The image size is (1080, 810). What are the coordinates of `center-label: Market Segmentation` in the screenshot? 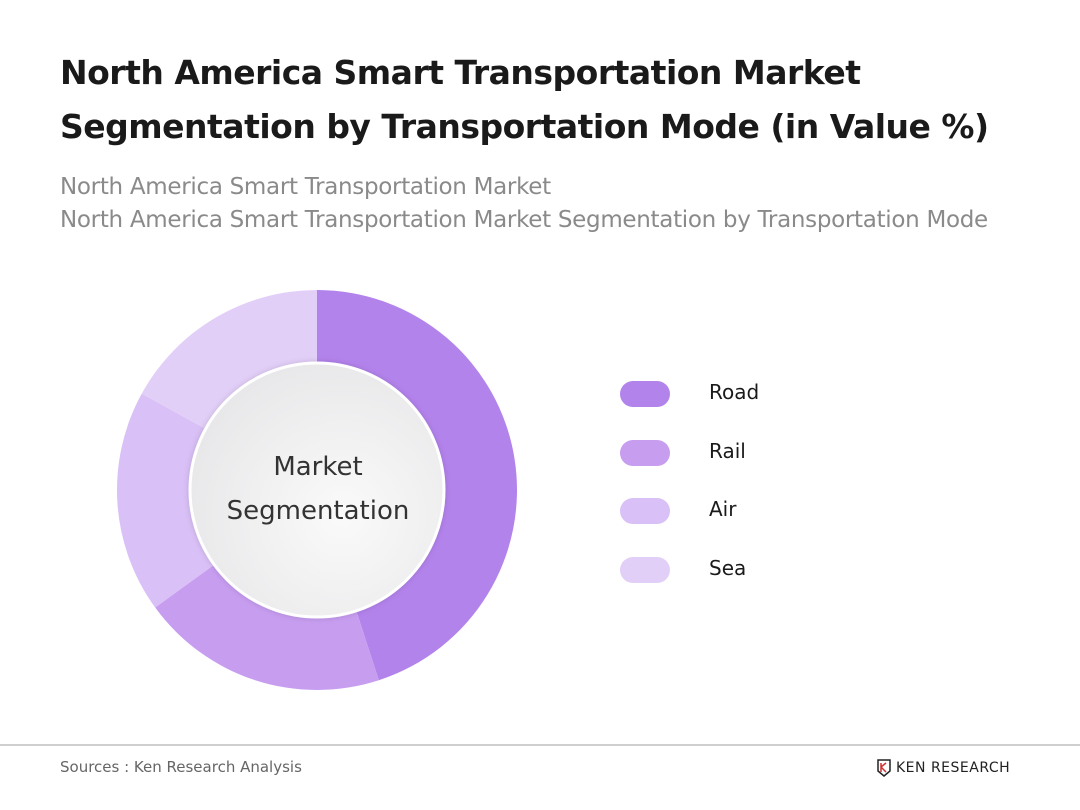 It's located at (318, 489).